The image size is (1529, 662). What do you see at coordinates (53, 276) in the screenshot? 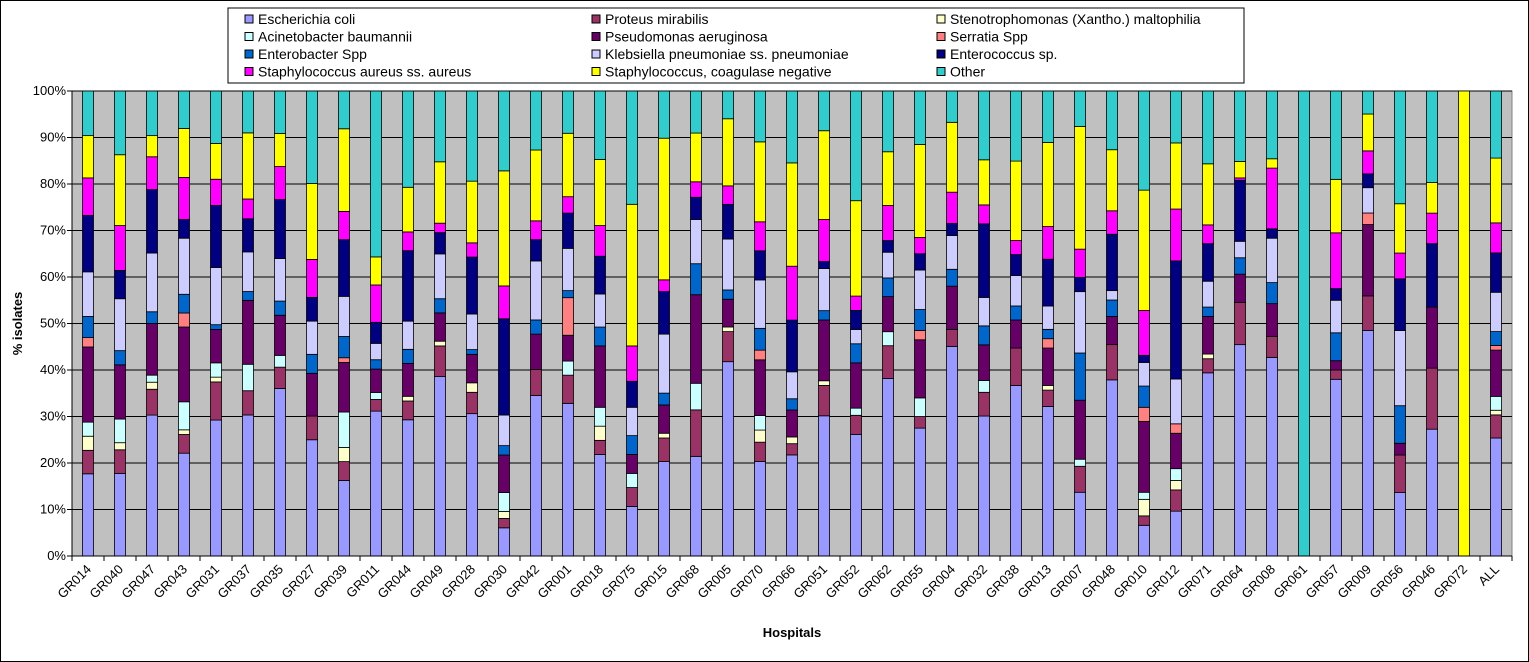
I see `y-tick-label: 60%` at bounding box center [53, 276].